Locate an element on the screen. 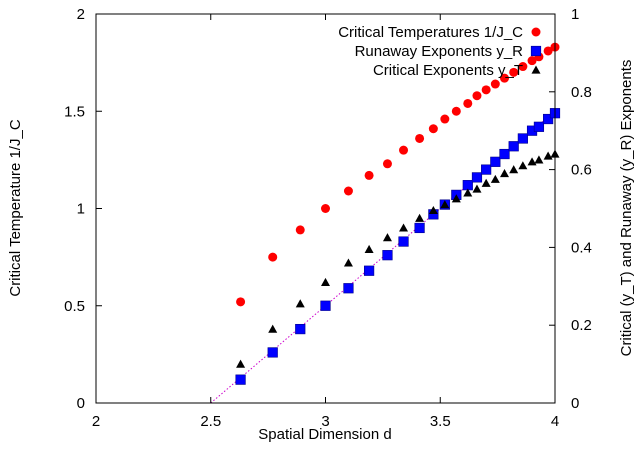 This screenshot has height=457, width=639. x-tick-label: 3.5 is located at coordinates (440, 421).